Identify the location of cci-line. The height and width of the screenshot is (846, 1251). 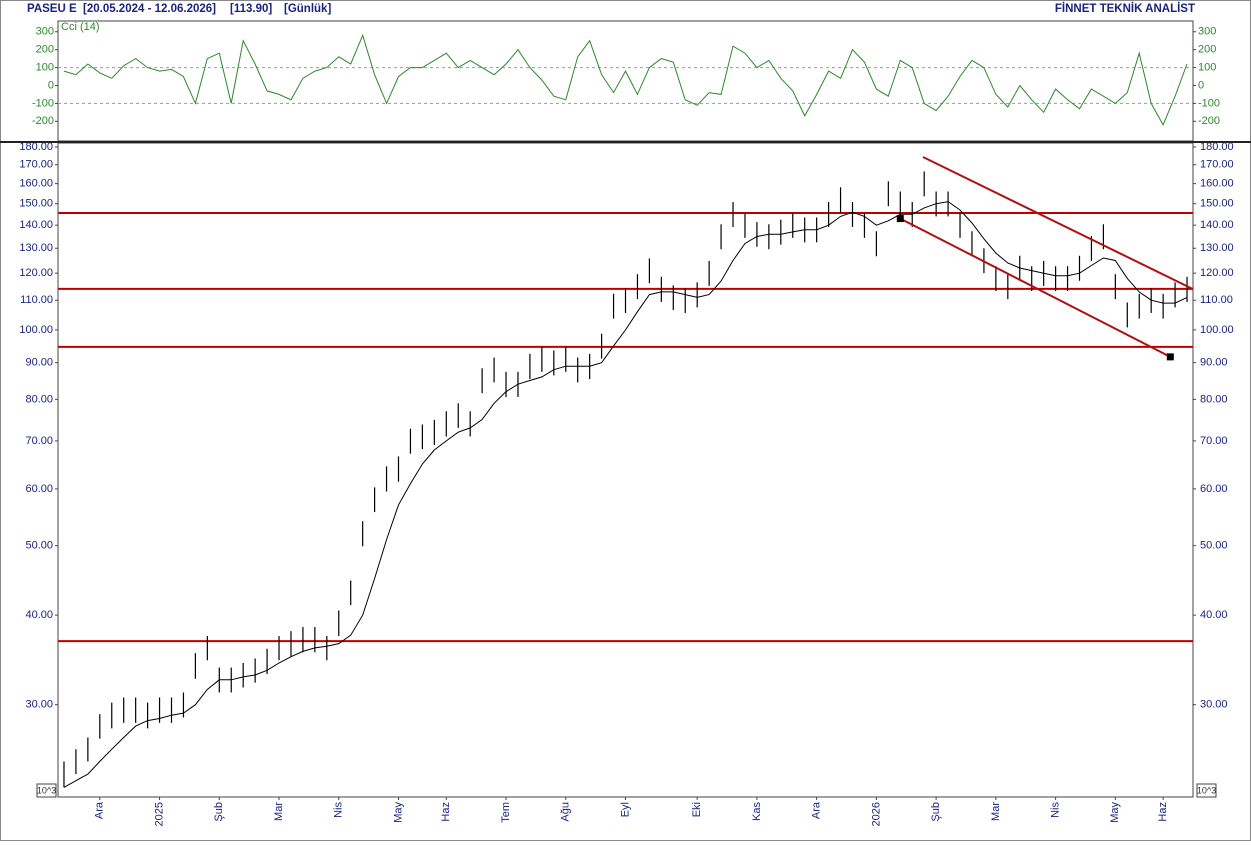
(625, 80).